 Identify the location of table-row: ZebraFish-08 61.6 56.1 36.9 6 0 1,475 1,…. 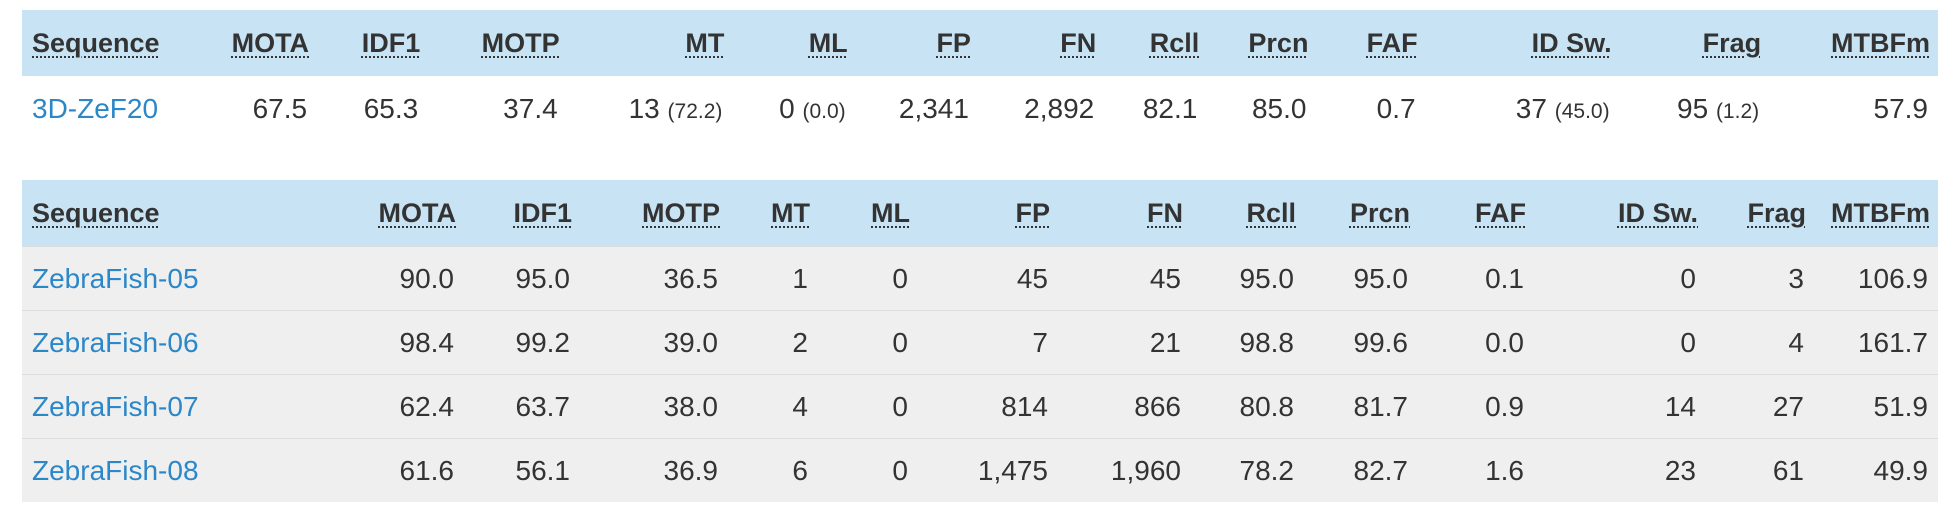
(980, 470).